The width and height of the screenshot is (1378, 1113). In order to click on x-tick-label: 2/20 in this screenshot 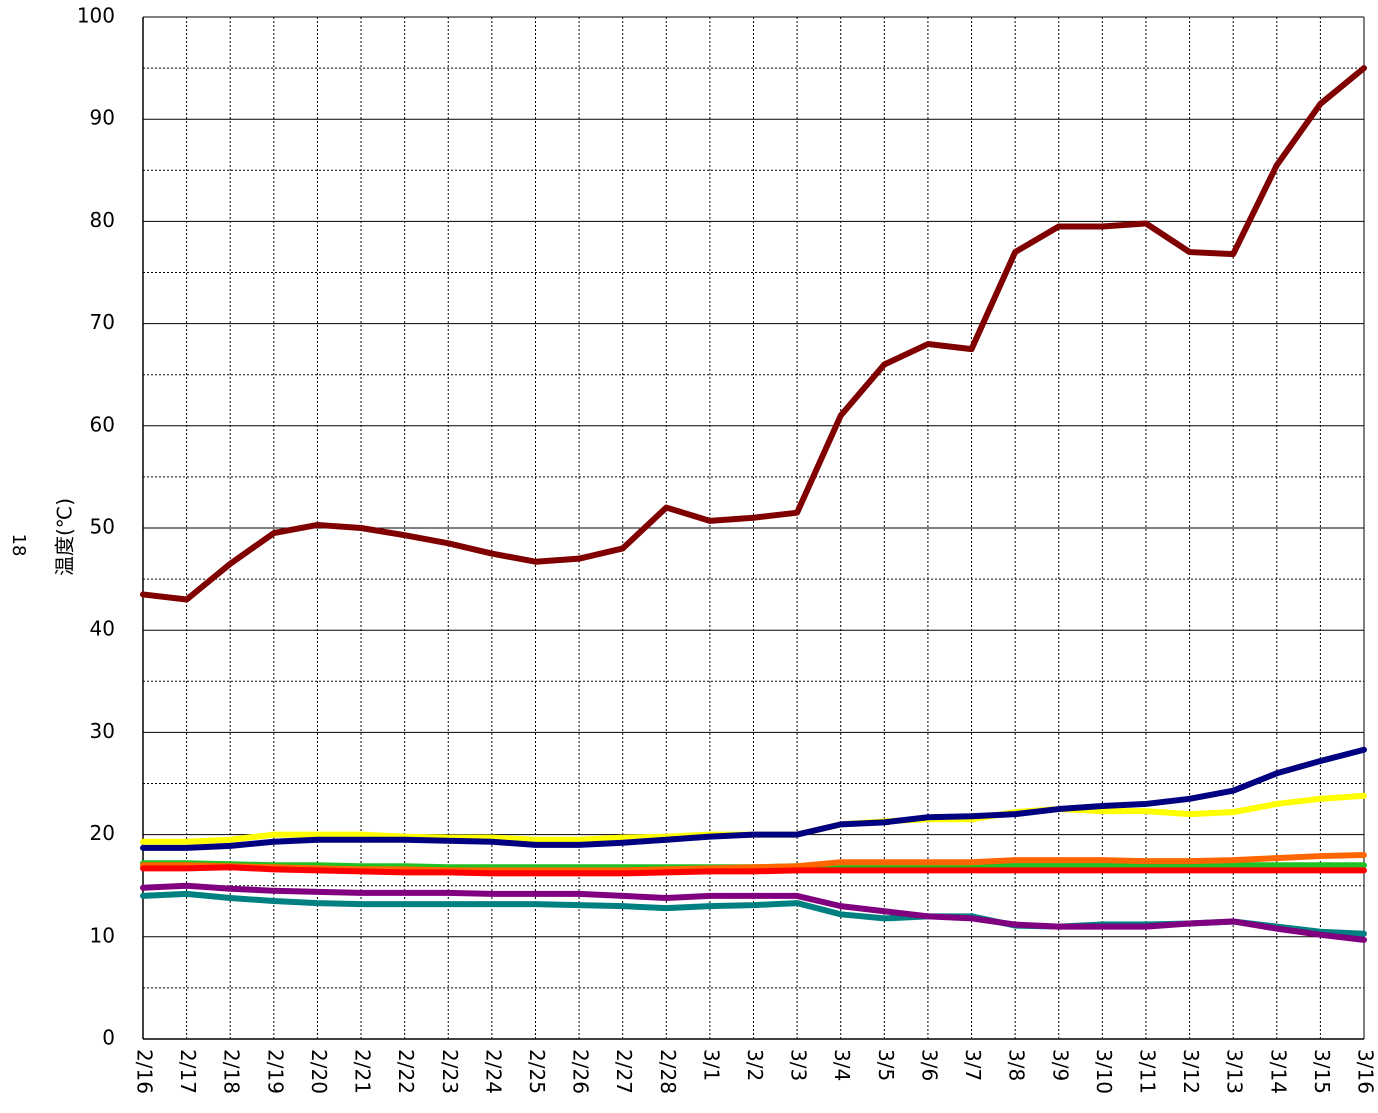, I will do `click(319, 1071)`.